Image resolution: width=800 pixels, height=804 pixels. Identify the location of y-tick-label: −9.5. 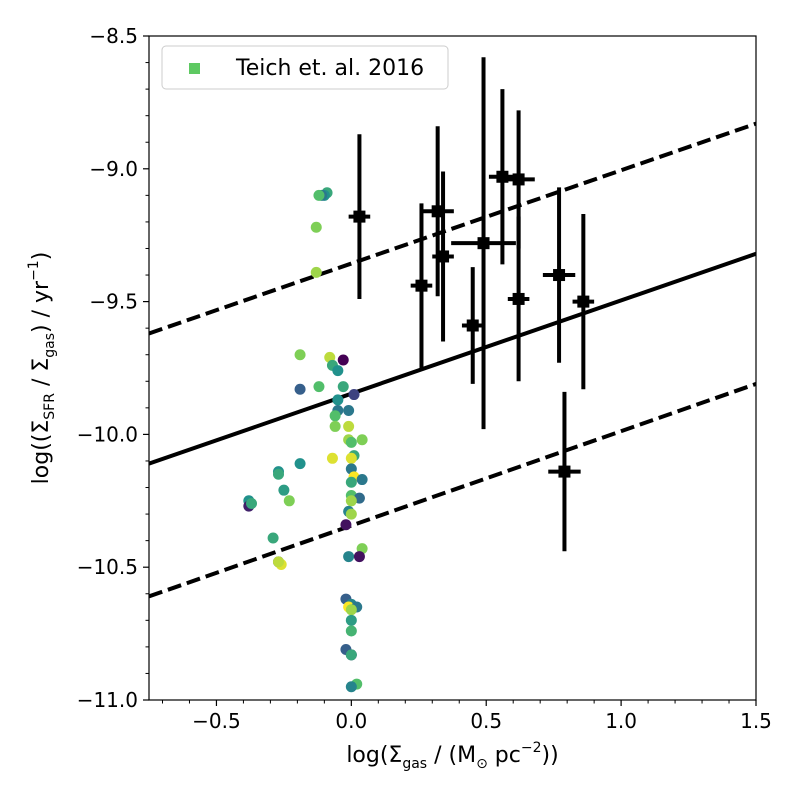
(113, 302).